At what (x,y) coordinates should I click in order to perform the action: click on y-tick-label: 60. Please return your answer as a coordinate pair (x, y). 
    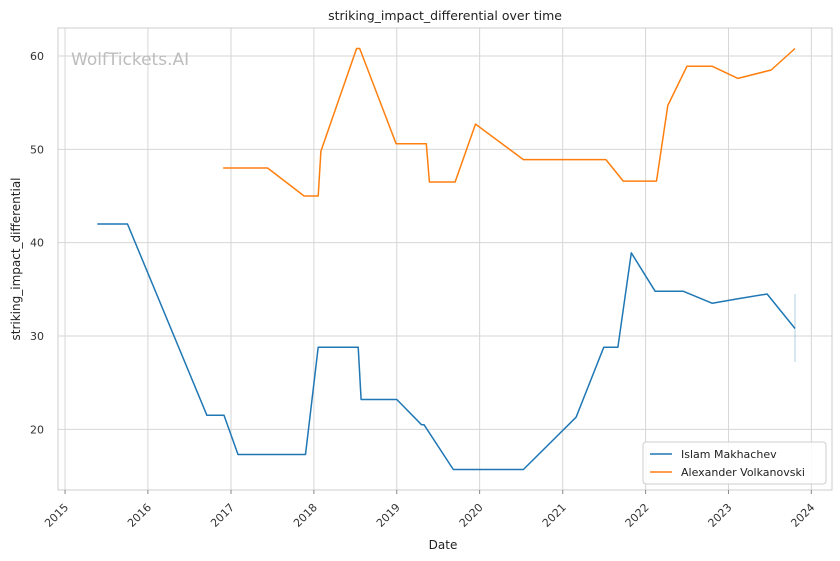
    Looking at the image, I should click on (37, 56).